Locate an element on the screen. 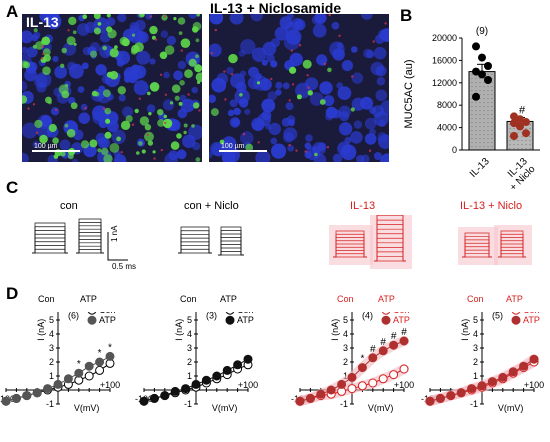  current-traces is located at coordinates (282, 242).